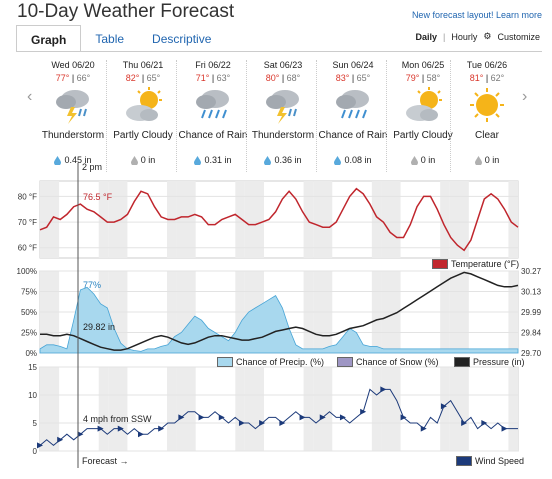 Image resolution: width=552 pixels, height=479 pixels. What do you see at coordinates (49, 38) in the screenshot?
I see `tab-graph: Graph` at bounding box center [49, 38].